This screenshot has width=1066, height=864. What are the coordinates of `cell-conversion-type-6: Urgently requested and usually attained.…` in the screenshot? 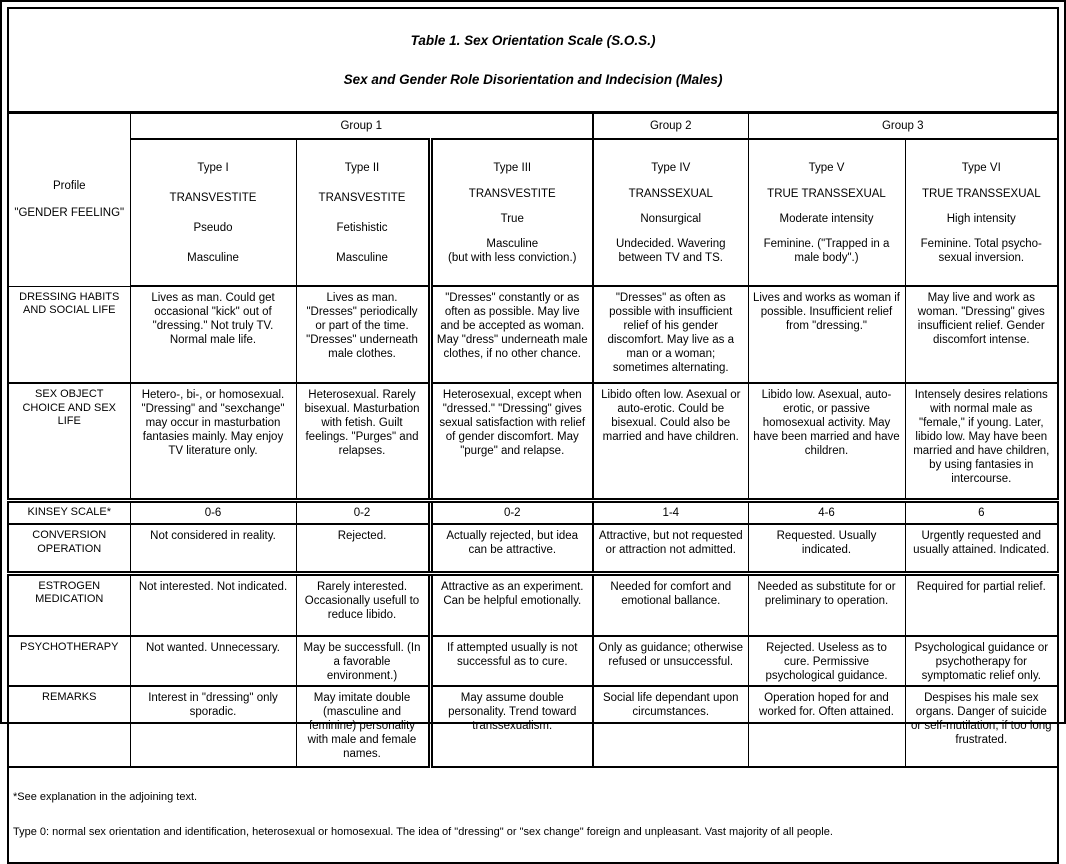 It's located at (981, 549).